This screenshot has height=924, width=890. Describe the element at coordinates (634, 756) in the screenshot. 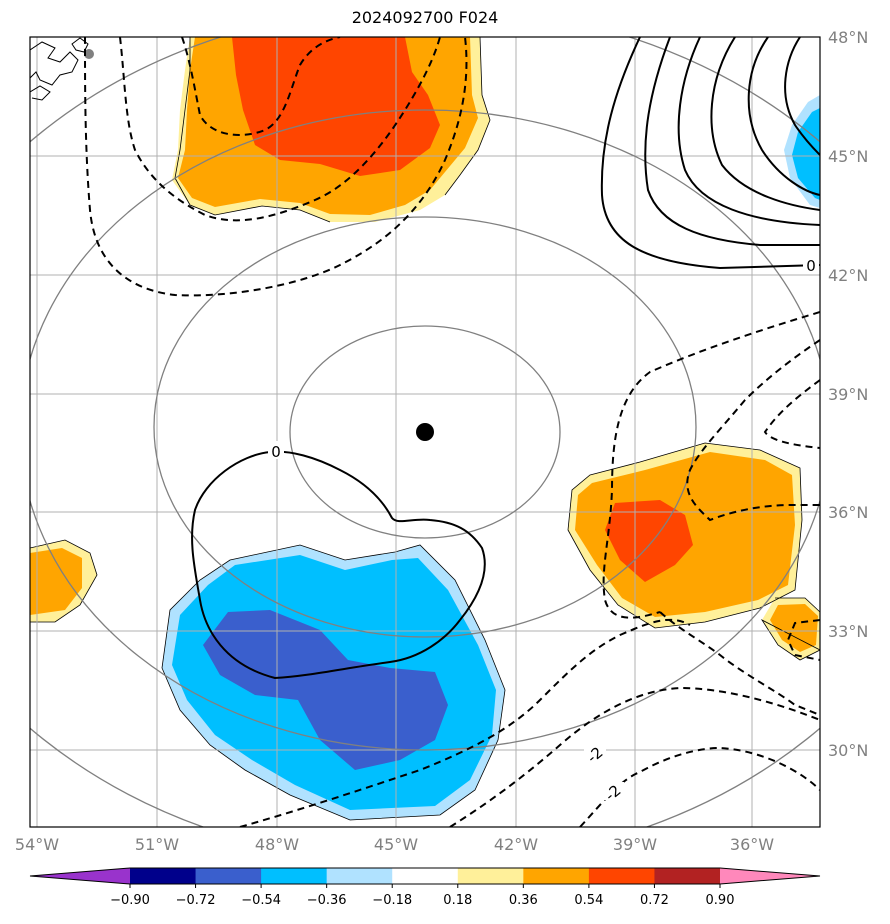

I see `contour-neg2-a` at that location.